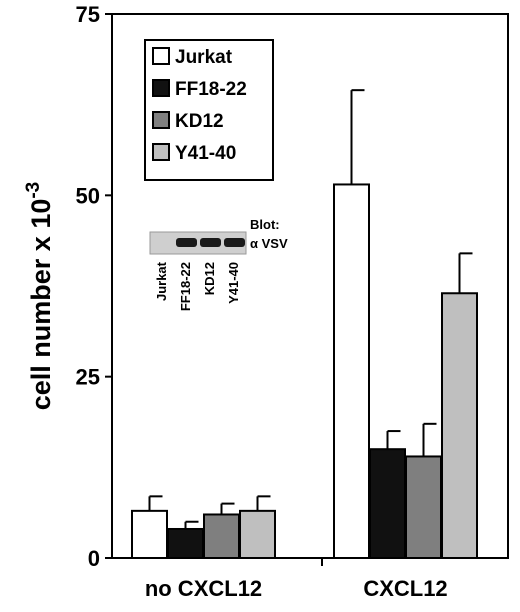  What do you see at coordinates (199, 121) in the screenshot?
I see `legend-label: KD12` at bounding box center [199, 121].